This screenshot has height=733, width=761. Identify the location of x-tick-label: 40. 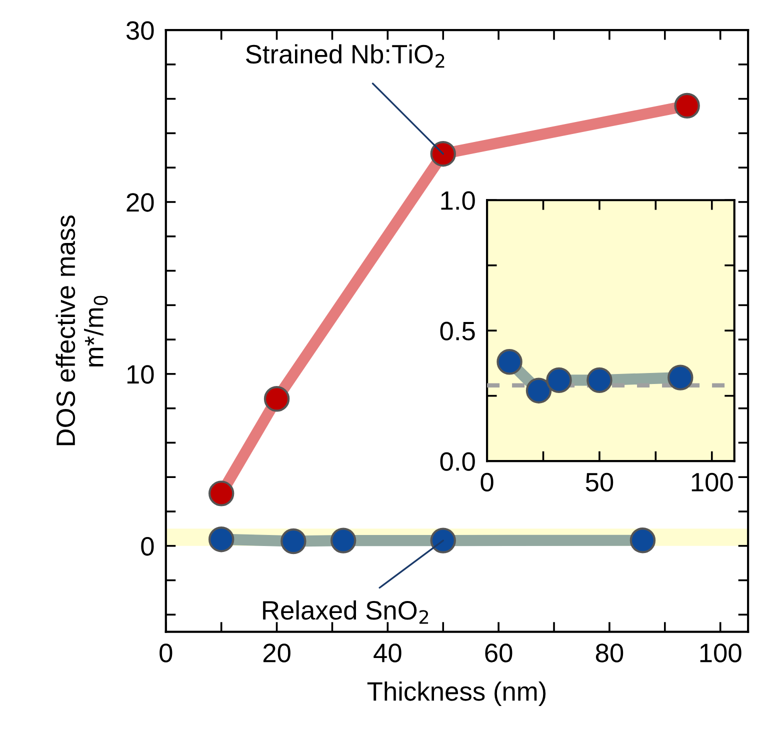
(388, 653).